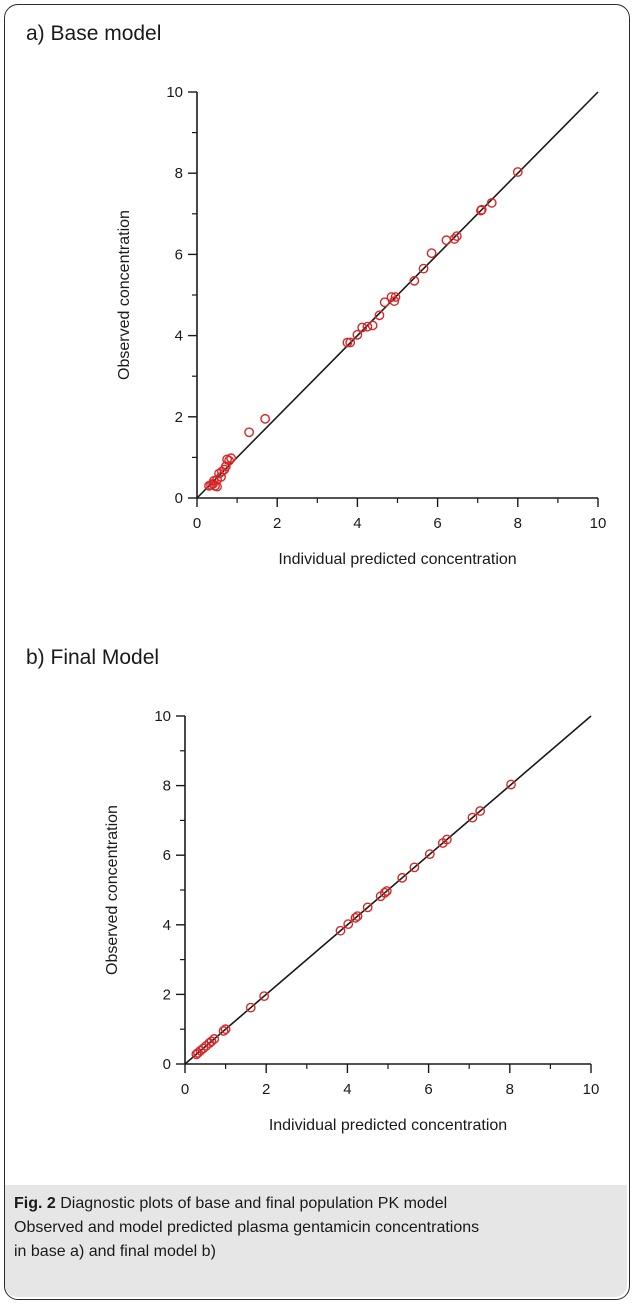 The height and width of the screenshot is (1307, 636). I want to click on panel-b-title: b) Final Model, so click(93, 657).